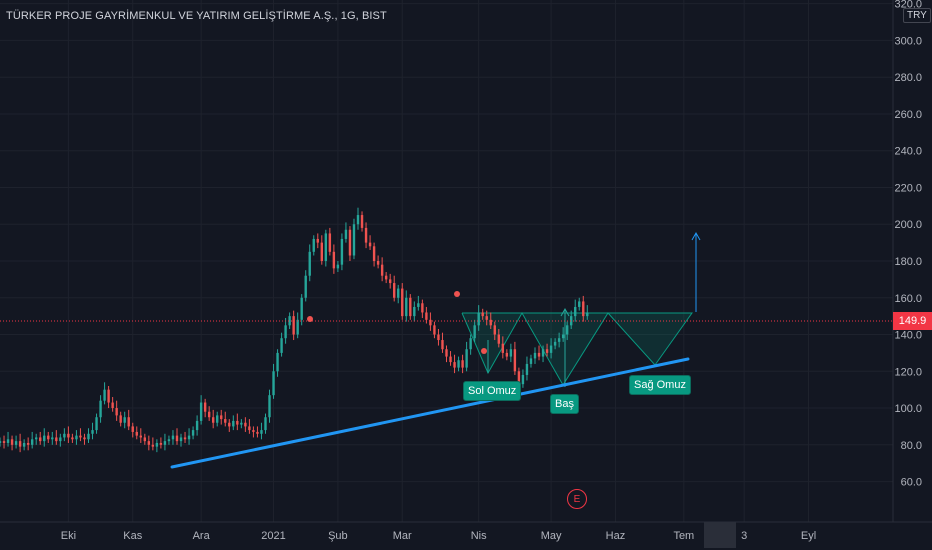 The width and height of the screenshot is (932, 550). Describe the element at coordinates (551, 536) in the screenshot. I see `x-tick-label: May` at that location.